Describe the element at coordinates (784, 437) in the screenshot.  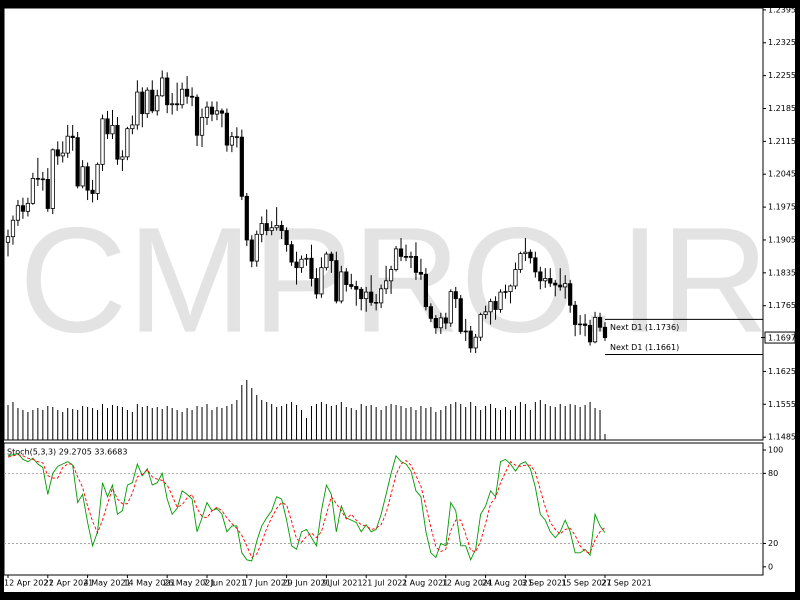
I see `y-tick-label: 1.14850` at that location.